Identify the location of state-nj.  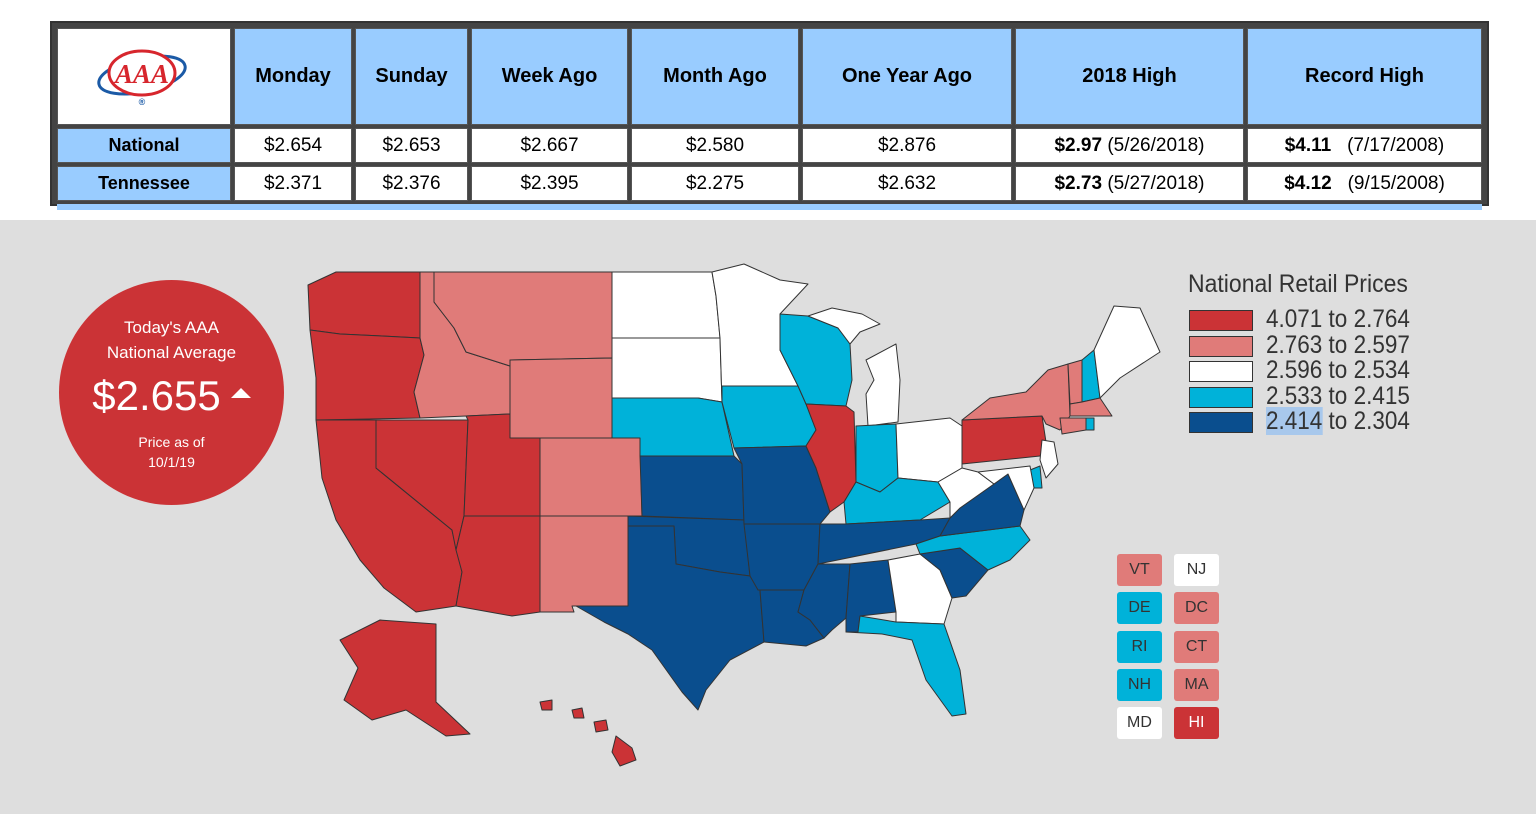
(1049, 459).